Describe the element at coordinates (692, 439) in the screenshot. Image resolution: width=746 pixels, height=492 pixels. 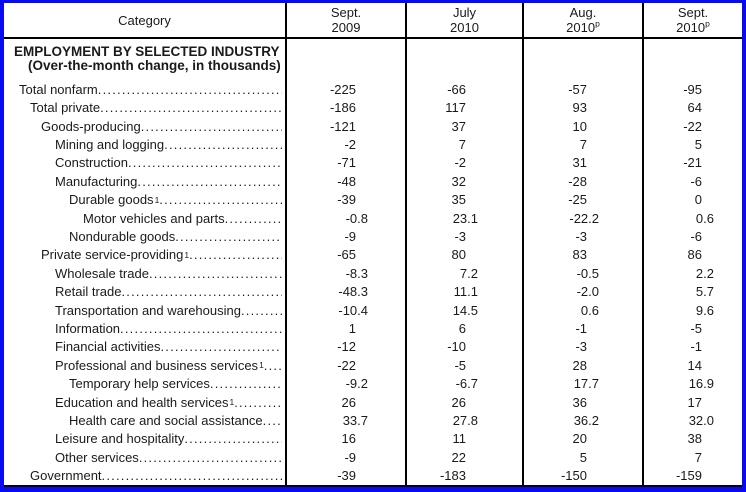
I see `value-cell: 38` at that location.